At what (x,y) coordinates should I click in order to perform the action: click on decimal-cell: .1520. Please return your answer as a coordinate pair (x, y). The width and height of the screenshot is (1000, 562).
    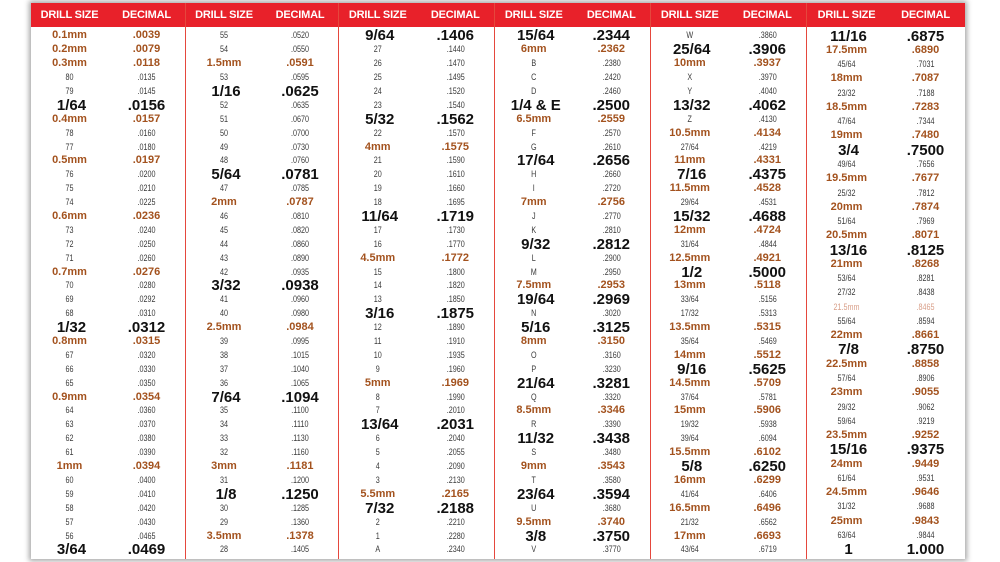
    Looking at the image, I should click on (455, 91).